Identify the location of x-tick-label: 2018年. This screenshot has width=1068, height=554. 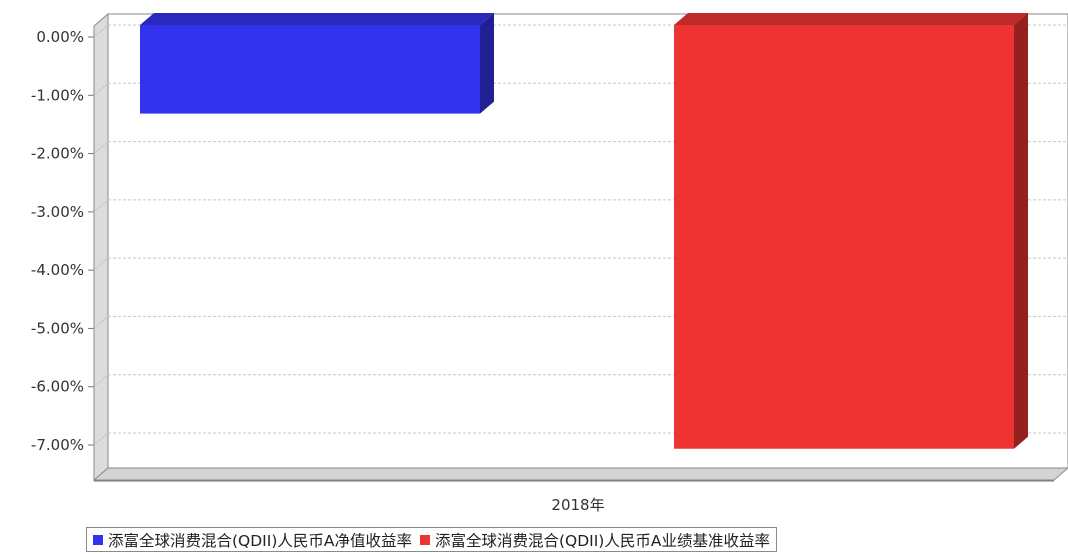
(577, 505).